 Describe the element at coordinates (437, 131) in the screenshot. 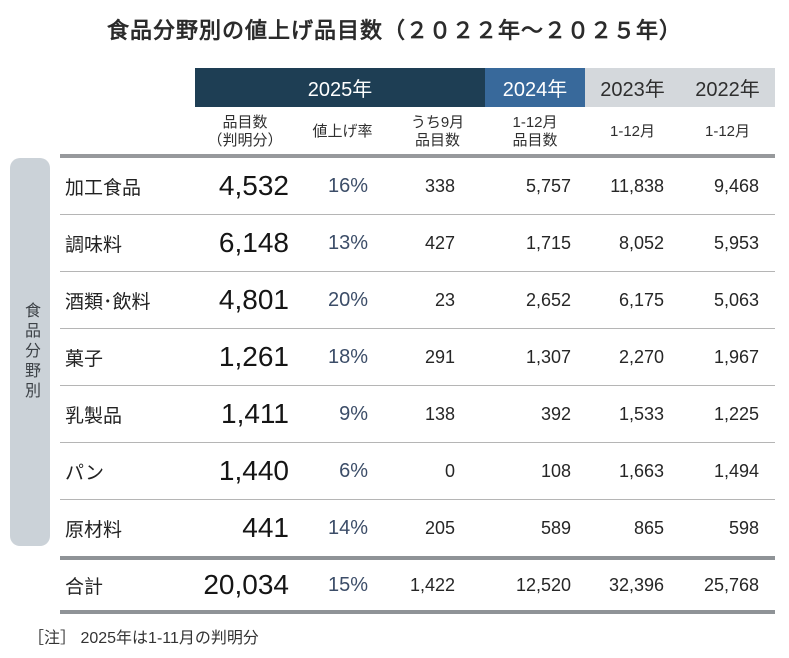

I see `column-header-september: うち9月 品目数` at that location.